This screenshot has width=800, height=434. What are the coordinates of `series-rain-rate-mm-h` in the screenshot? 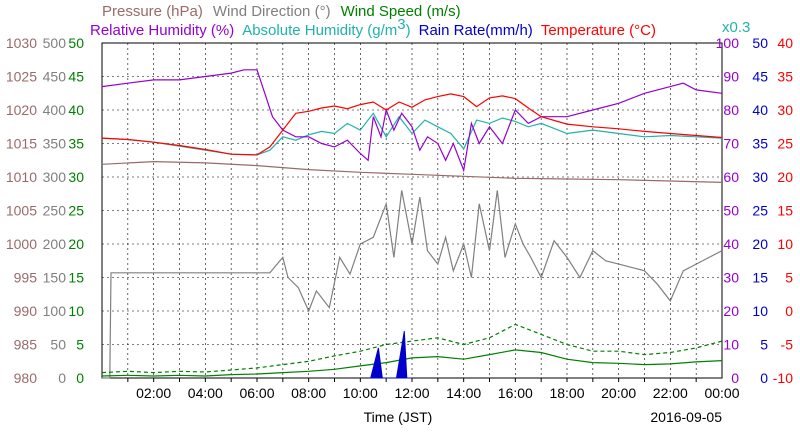 It's located at (391, 355).